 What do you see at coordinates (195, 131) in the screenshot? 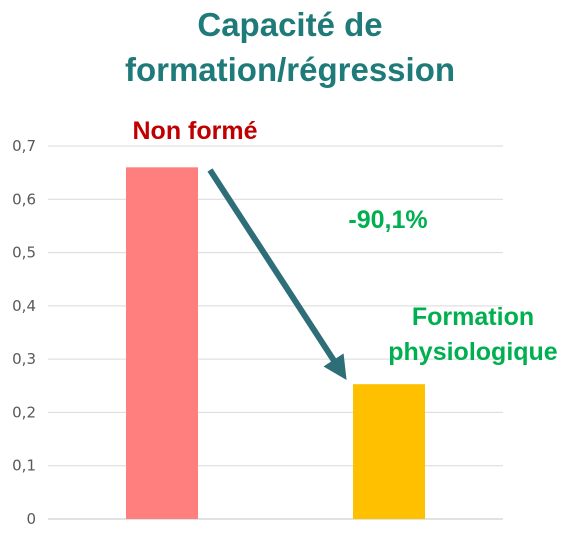
I see `bar-label-non-forme: Non formé` at bounding box center [195, 131].